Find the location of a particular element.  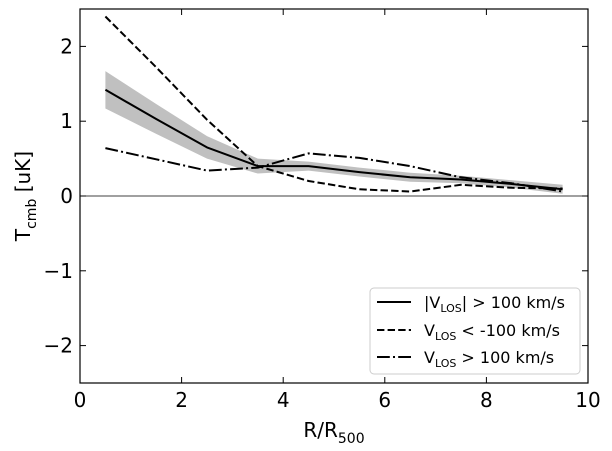

legend-box is located at coordinates (475, 331).